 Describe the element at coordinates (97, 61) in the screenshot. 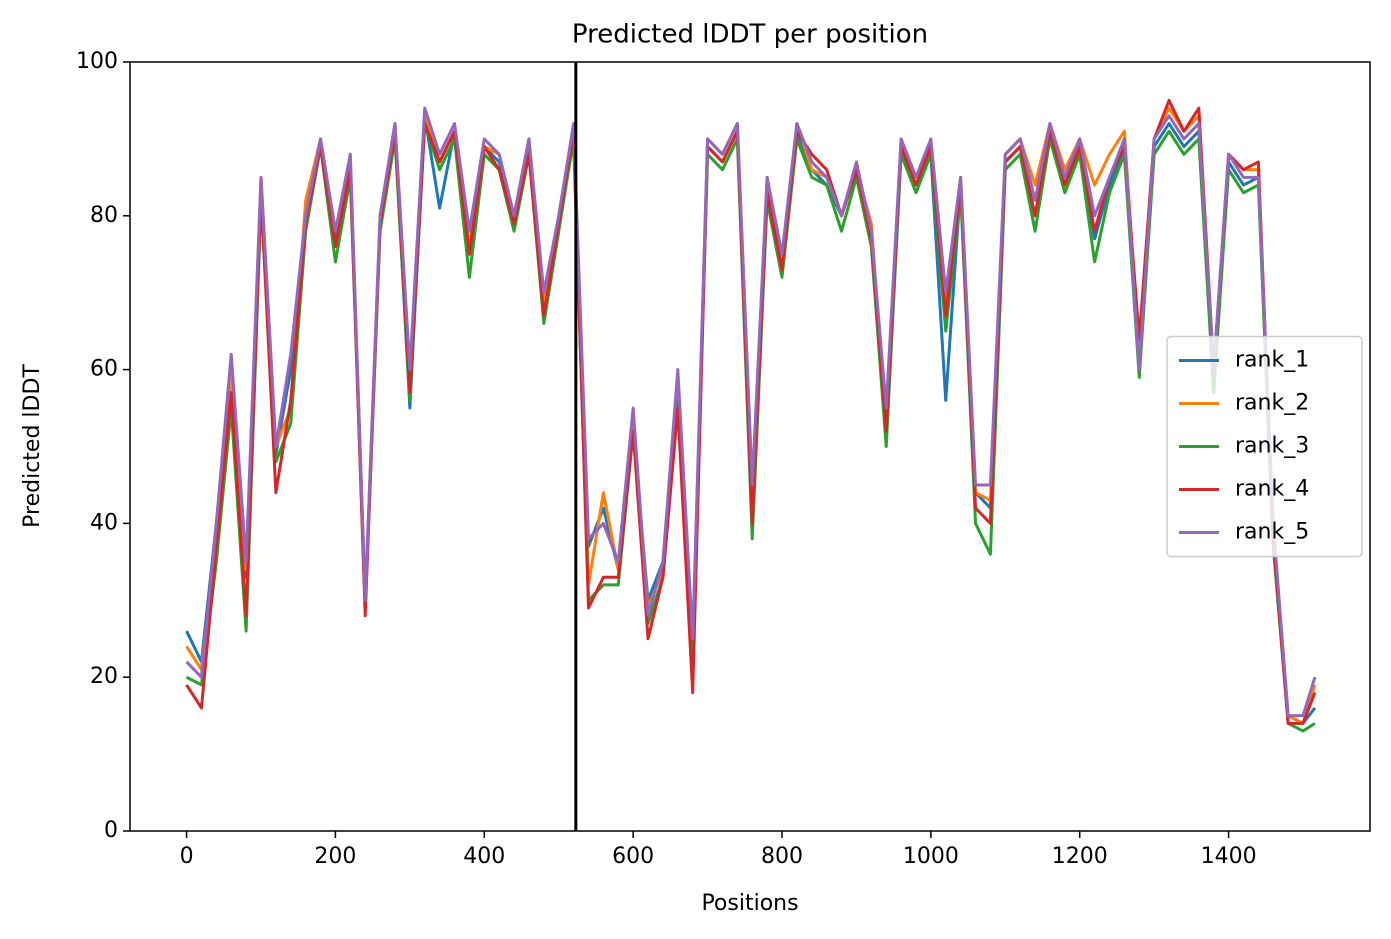

I see `y-tick-label: 100` at that location.